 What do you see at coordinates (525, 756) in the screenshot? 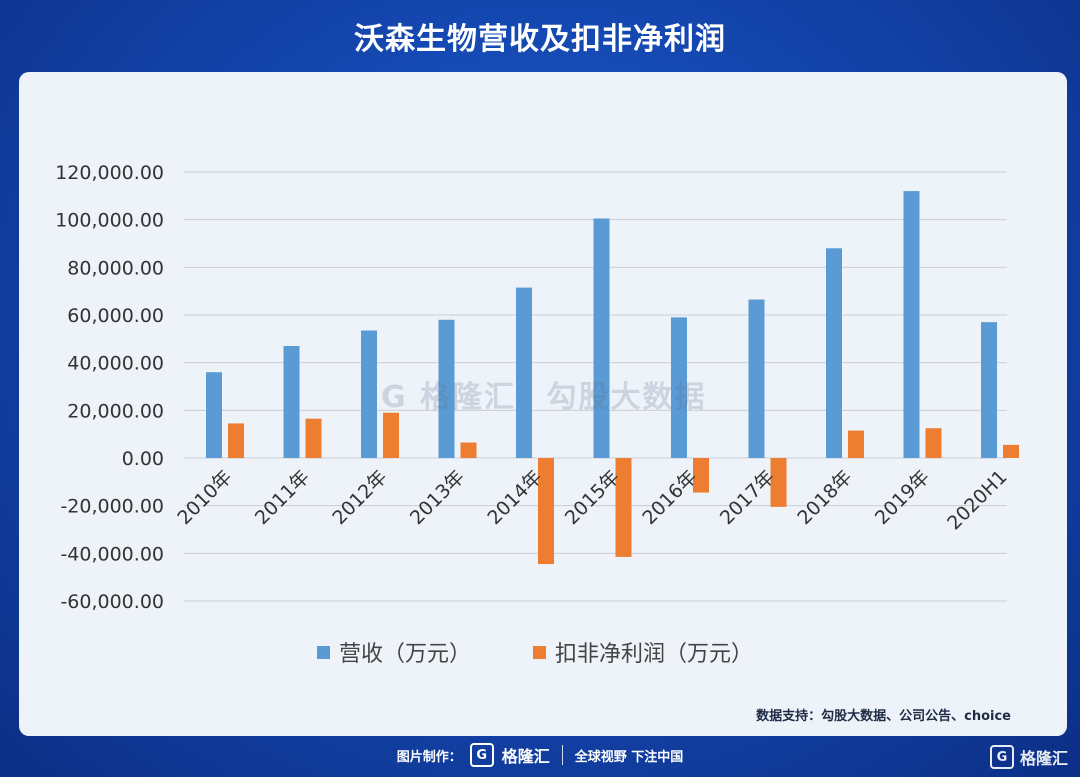
I see `footer-brand: 格隆汇` at bounding box center [525, 756].